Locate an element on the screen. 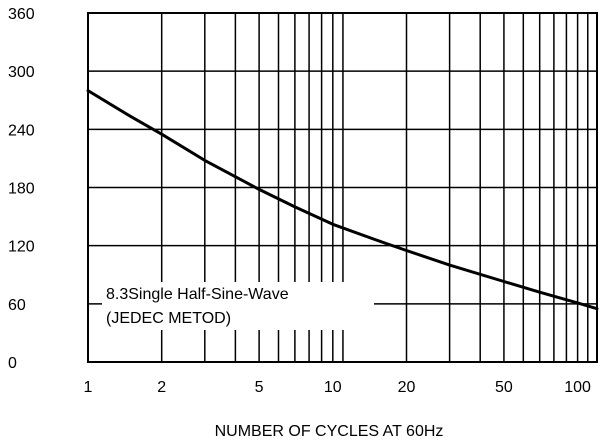 The height and width of the screenshot is (443, 603). annotation-line-2: (JEDEC METOD) is located at coordinates (168, 318).